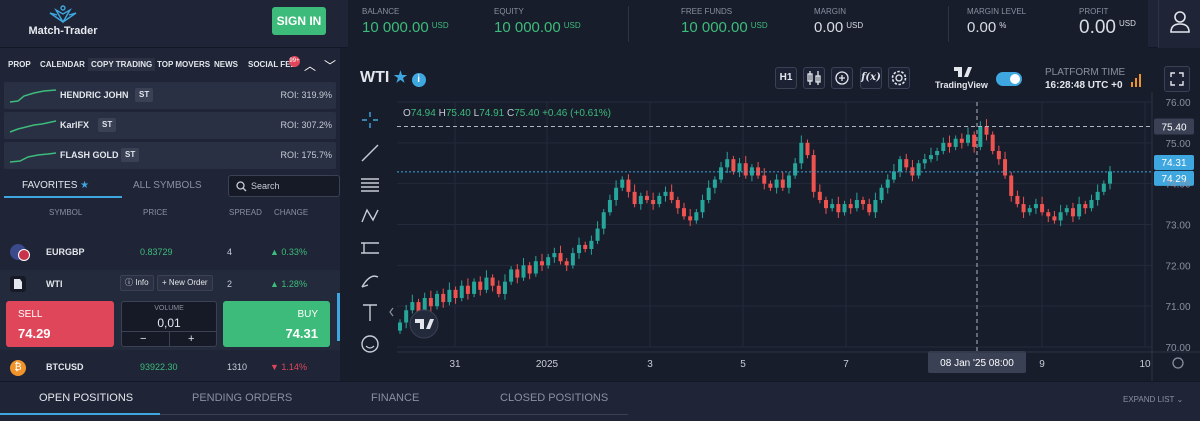 The width and height of the screenshot is (1200, 421). What do you see at coordinates (272, 64) in the screenshot?
I see `tab-social-feed: SOCIAL FEED` at bounding box center [272, 64].